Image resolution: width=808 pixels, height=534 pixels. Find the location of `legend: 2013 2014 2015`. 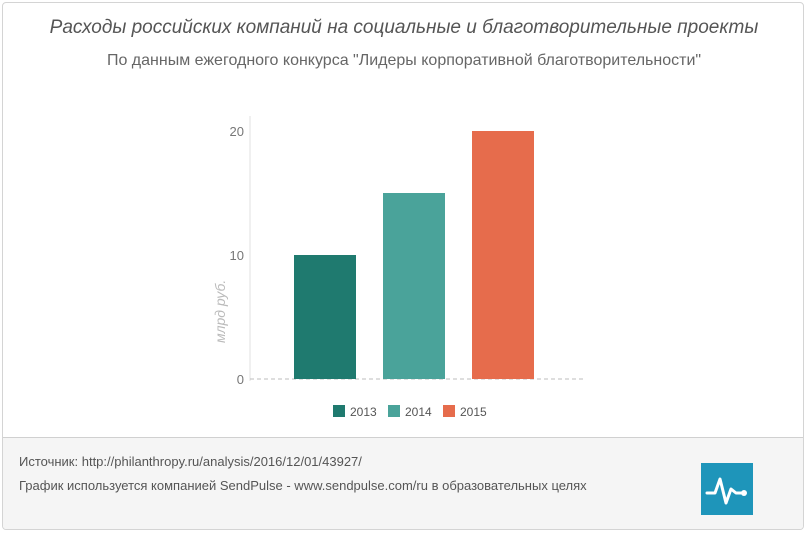

legend: 2013 2014 2015 is located at coordinates (410, 412).